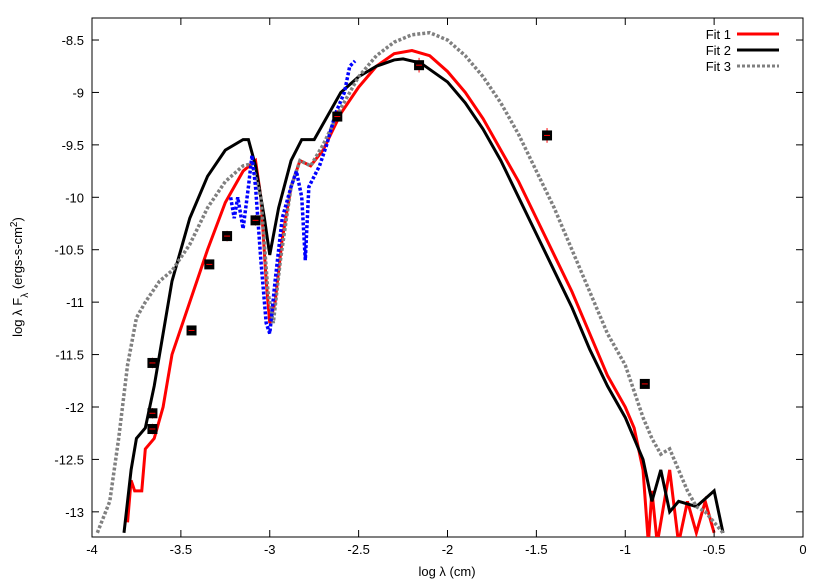 This screenshot has height=581, width=830. I want to click on y-tick-label: -8.5, so click(73, 40).